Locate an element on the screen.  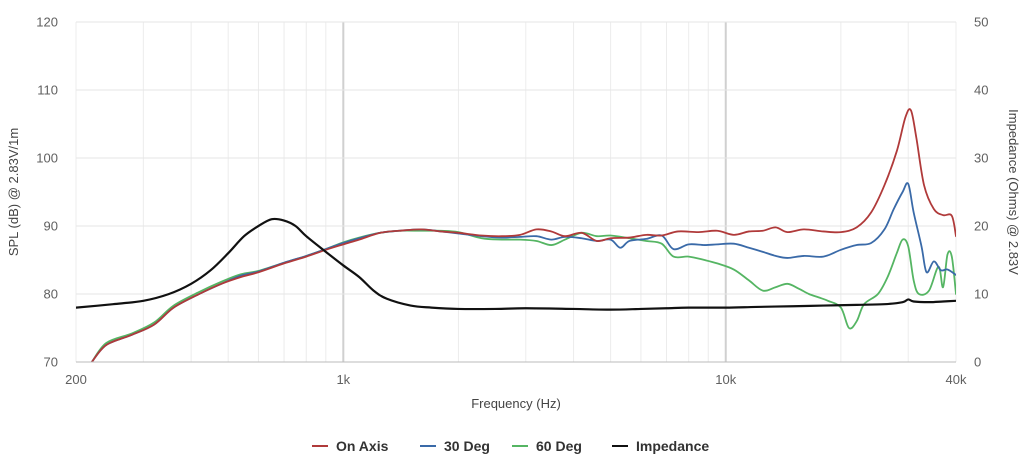
y-tick-label: 80 is located at coordinates (51, 294).